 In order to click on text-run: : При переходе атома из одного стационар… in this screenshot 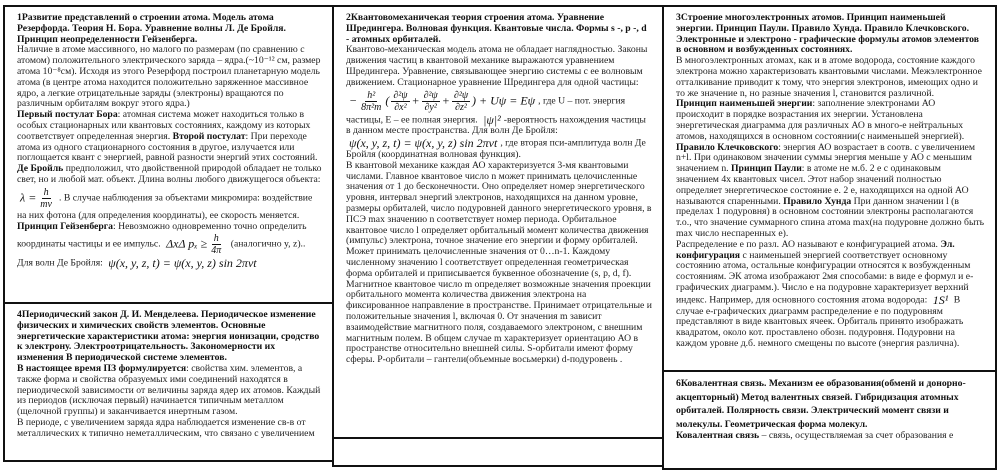, I will do `click(167, 147)`.